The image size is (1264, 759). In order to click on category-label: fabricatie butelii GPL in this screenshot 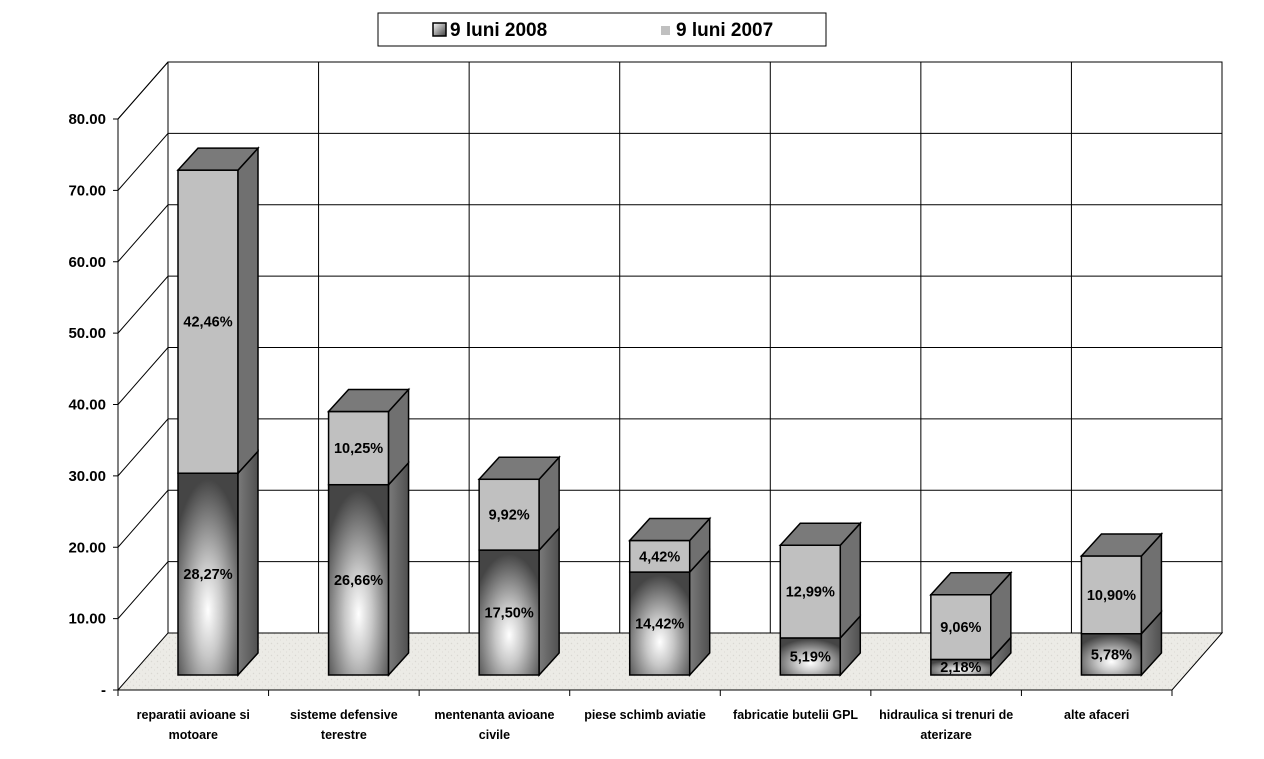, I will do `click(795, 715)`.